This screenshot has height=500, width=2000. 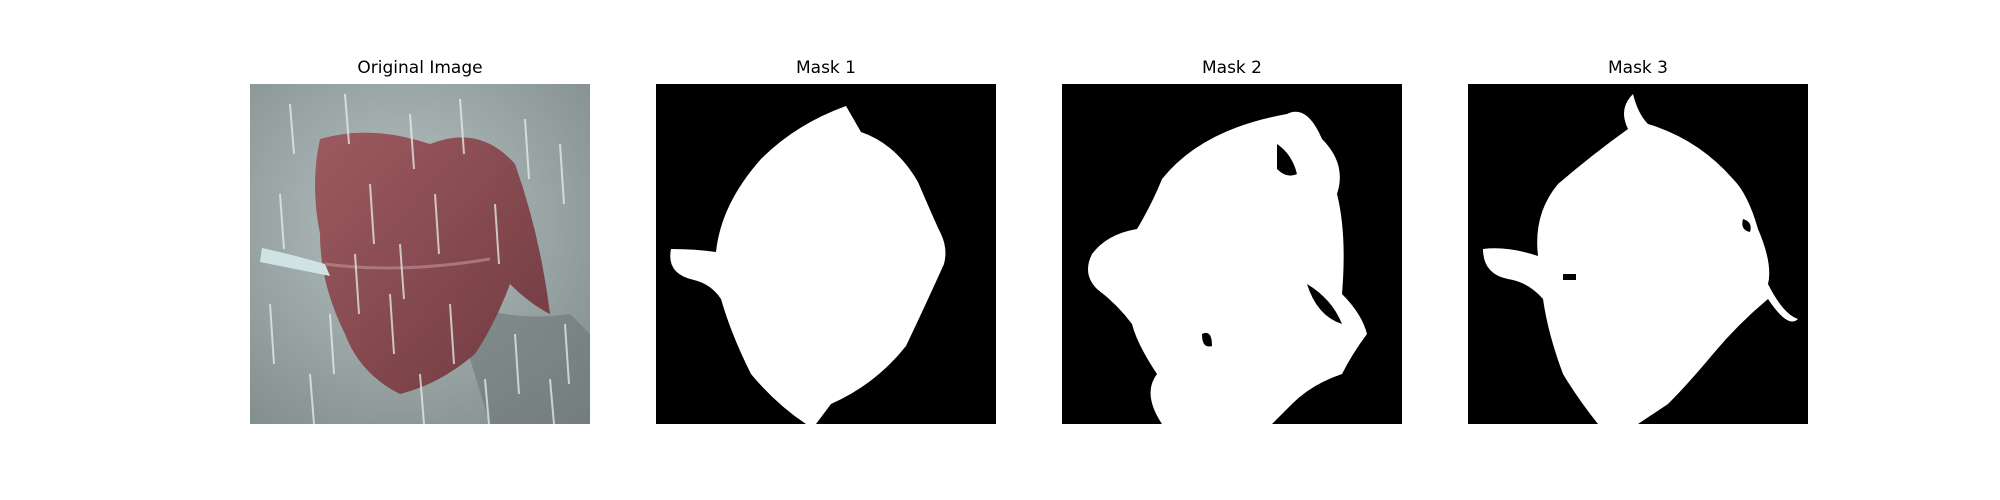 What do you see at coordinates (420, 68) in the screenshot?
I see `panel-title: Original Image` at bounding box center [420, 68].